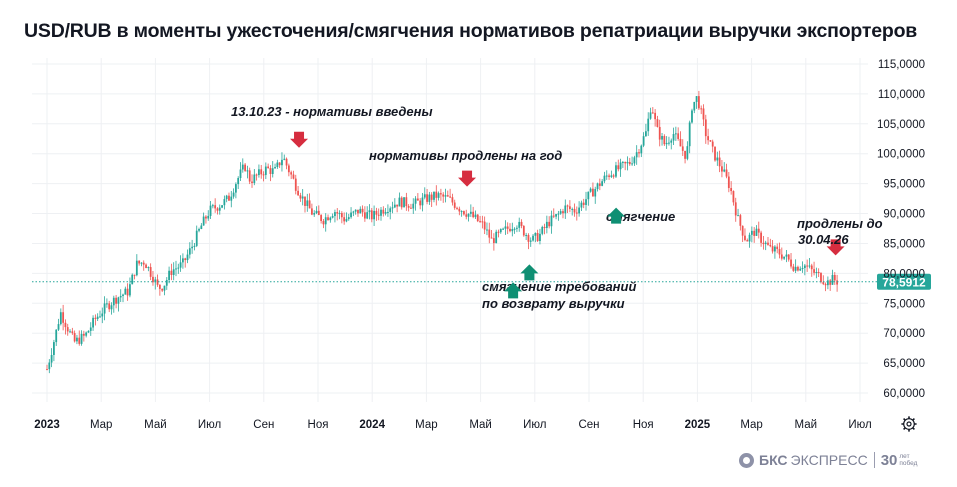  Describe the element at coordinates (101, 425) in the screenshot. I see `x-tick-label: Мар` at that location.